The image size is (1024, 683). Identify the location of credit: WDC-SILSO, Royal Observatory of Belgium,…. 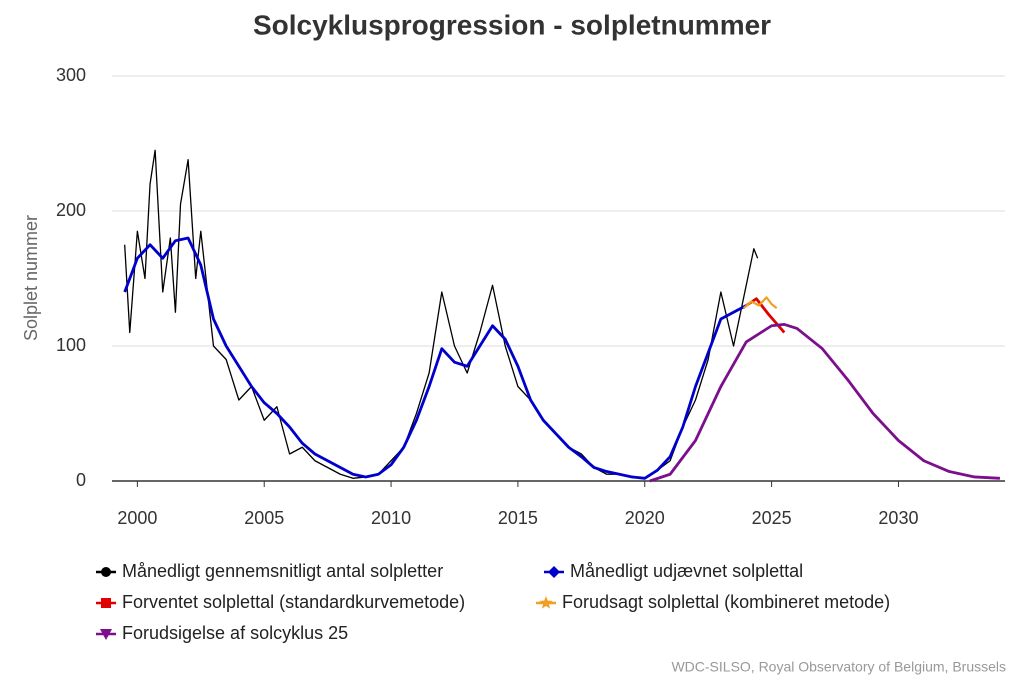
(838, 667).